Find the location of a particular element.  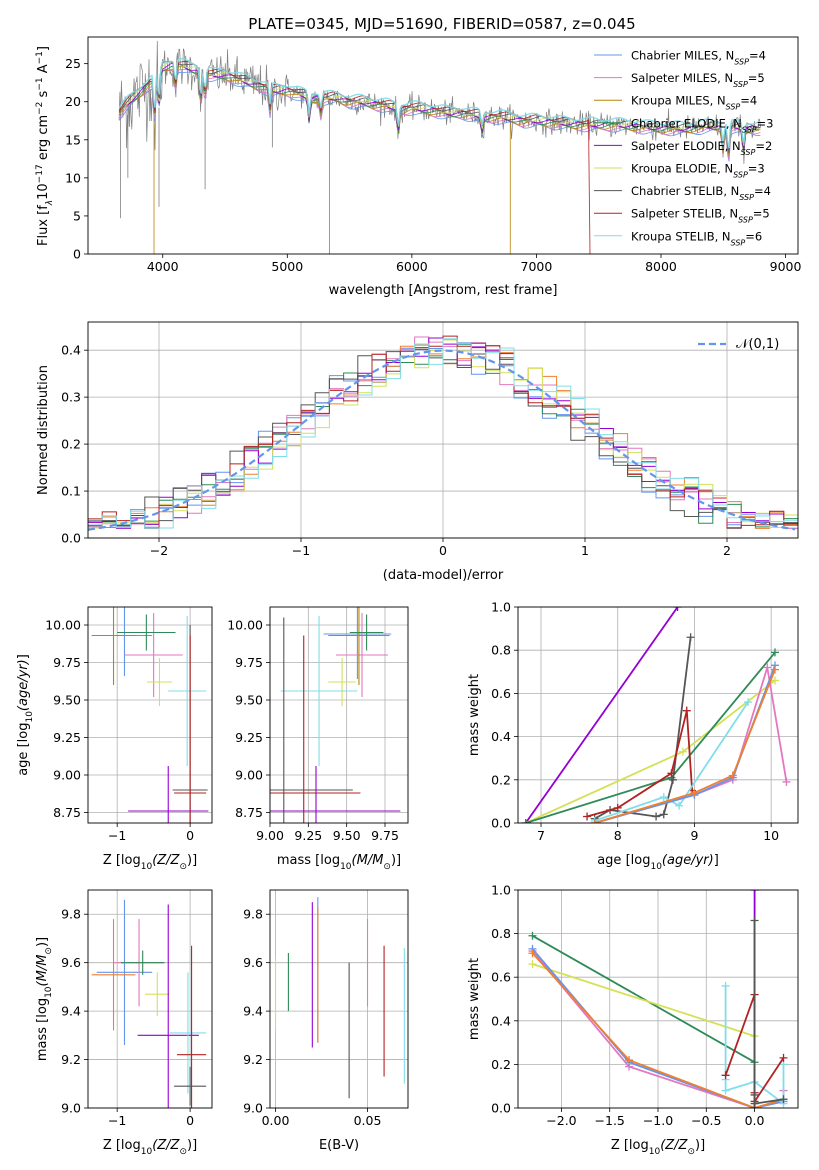

y-tick-label: 20 is located at coordinates (73, 101).